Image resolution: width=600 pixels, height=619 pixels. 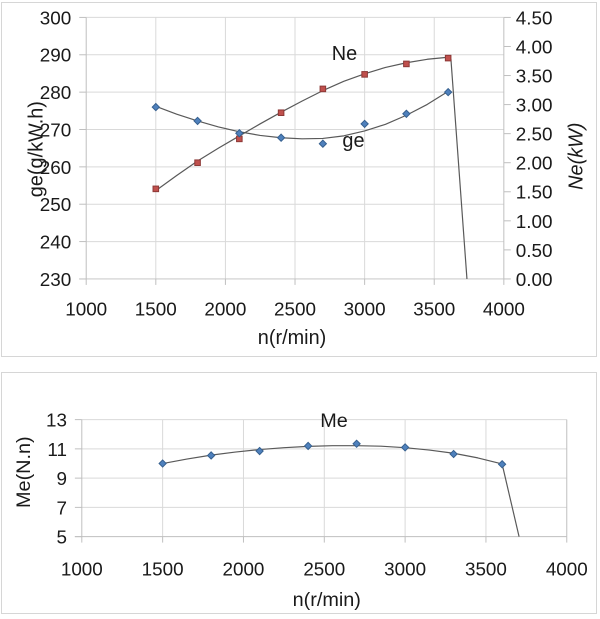 I want to click on series-label: Ne, so click(x=344, y=54).